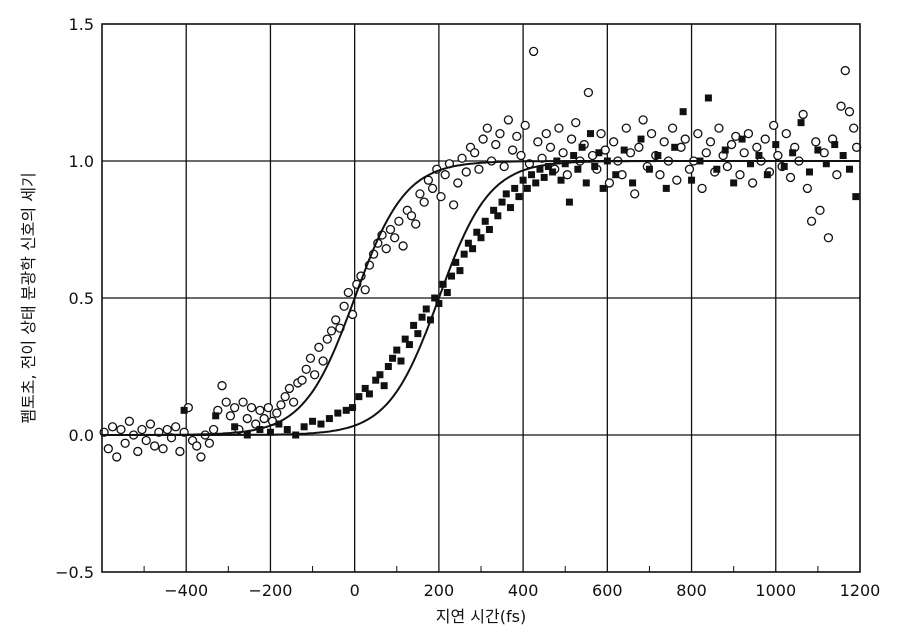 This screenshot has width=905, height=631. Describe the element at coordinates (691, 590) in the screenshot. I see `x-tick-label: 800` at that location.